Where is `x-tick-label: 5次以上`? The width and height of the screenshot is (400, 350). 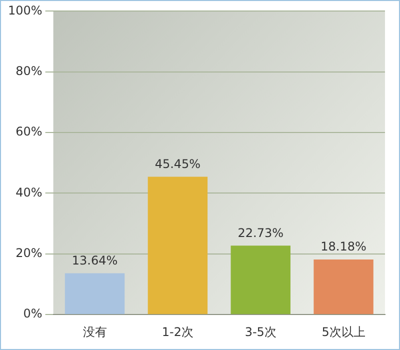 x-tick-label: 5次以上 is located at coordinates (344, 331).